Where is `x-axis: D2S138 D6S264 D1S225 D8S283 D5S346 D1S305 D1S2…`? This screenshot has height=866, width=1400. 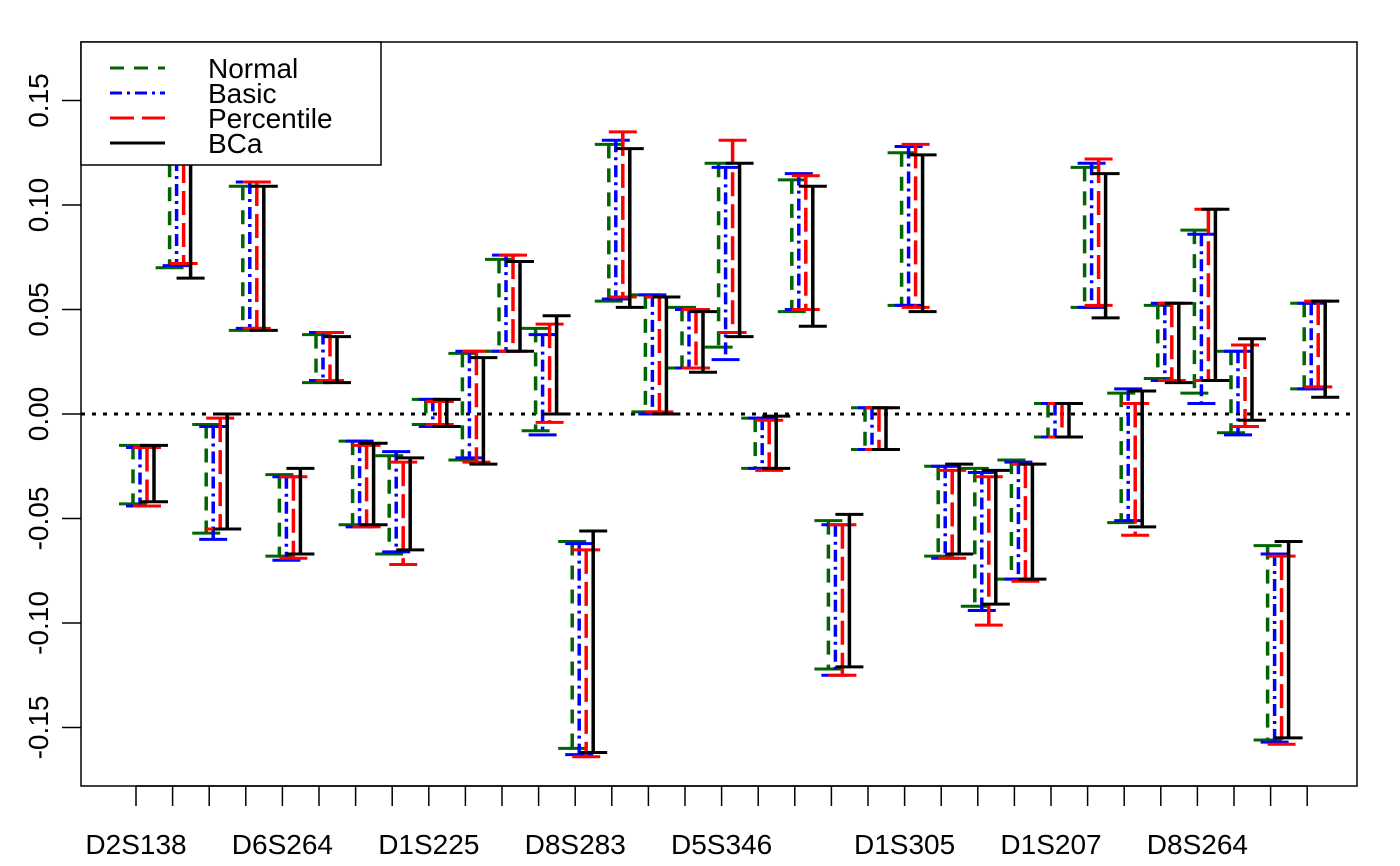
x-axis: D2S138 D6S264 D1S225 D8S283 D5S346 D1S305 D1S2… is located at coordinates (696, 822).